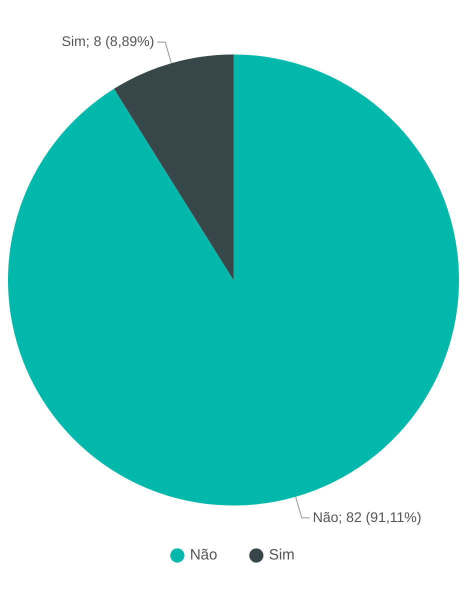 Image resolution: width=467 pixels, height=589 pixels. Describe the element at coordinates (204, 555) in the screenshot. I see `legend-label: Não` at that location.